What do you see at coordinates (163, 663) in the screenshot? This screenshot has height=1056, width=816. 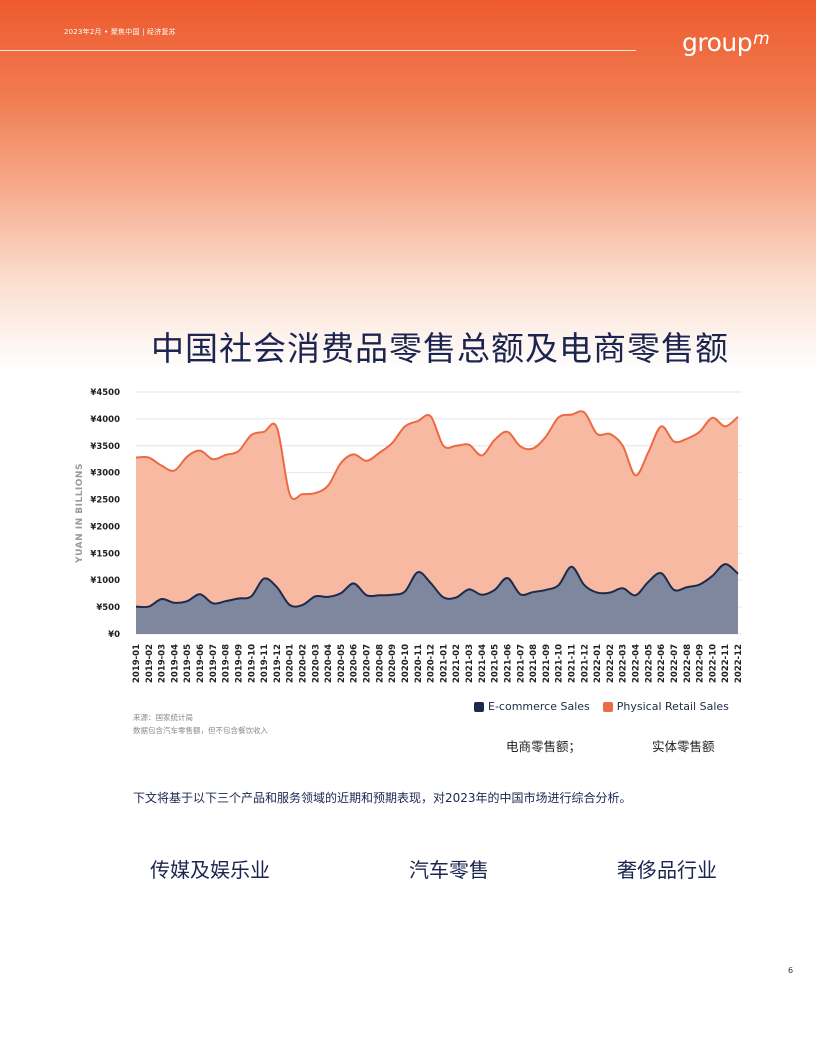 I see `x-tick-label: 2019-03` at bounding box center [163, 663].